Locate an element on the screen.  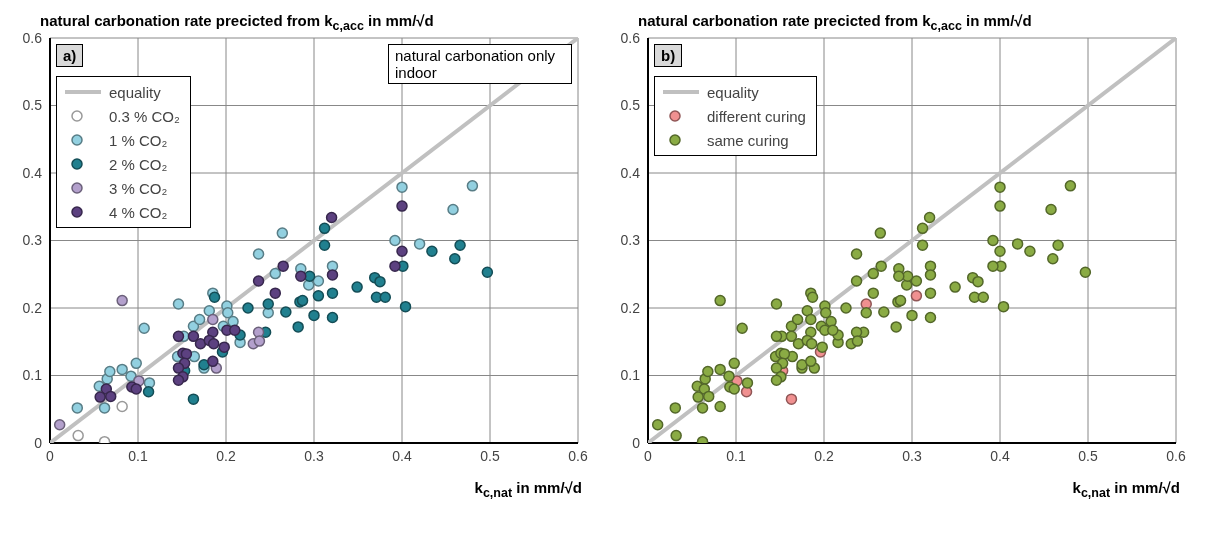
legend-label: 3 % CO₂ is located at coordinates (138, 188).